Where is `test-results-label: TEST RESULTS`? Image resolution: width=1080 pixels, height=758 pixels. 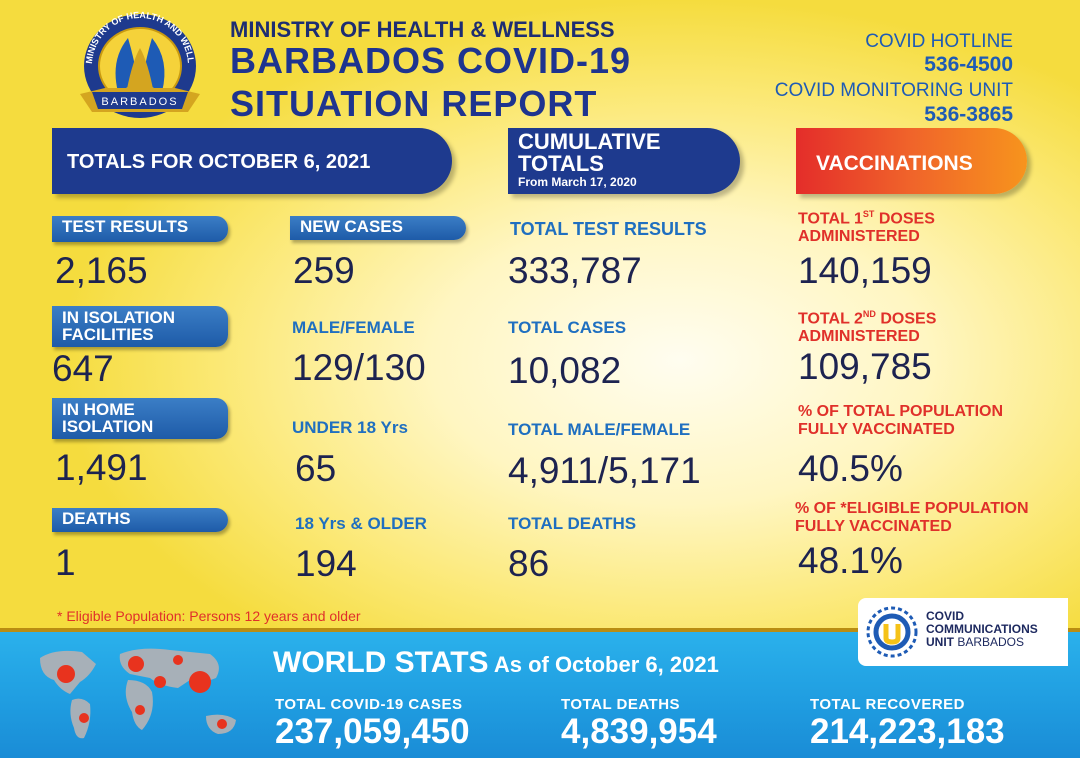
test-results-label: TEST RESULTS is located at coordinates (140, 229).